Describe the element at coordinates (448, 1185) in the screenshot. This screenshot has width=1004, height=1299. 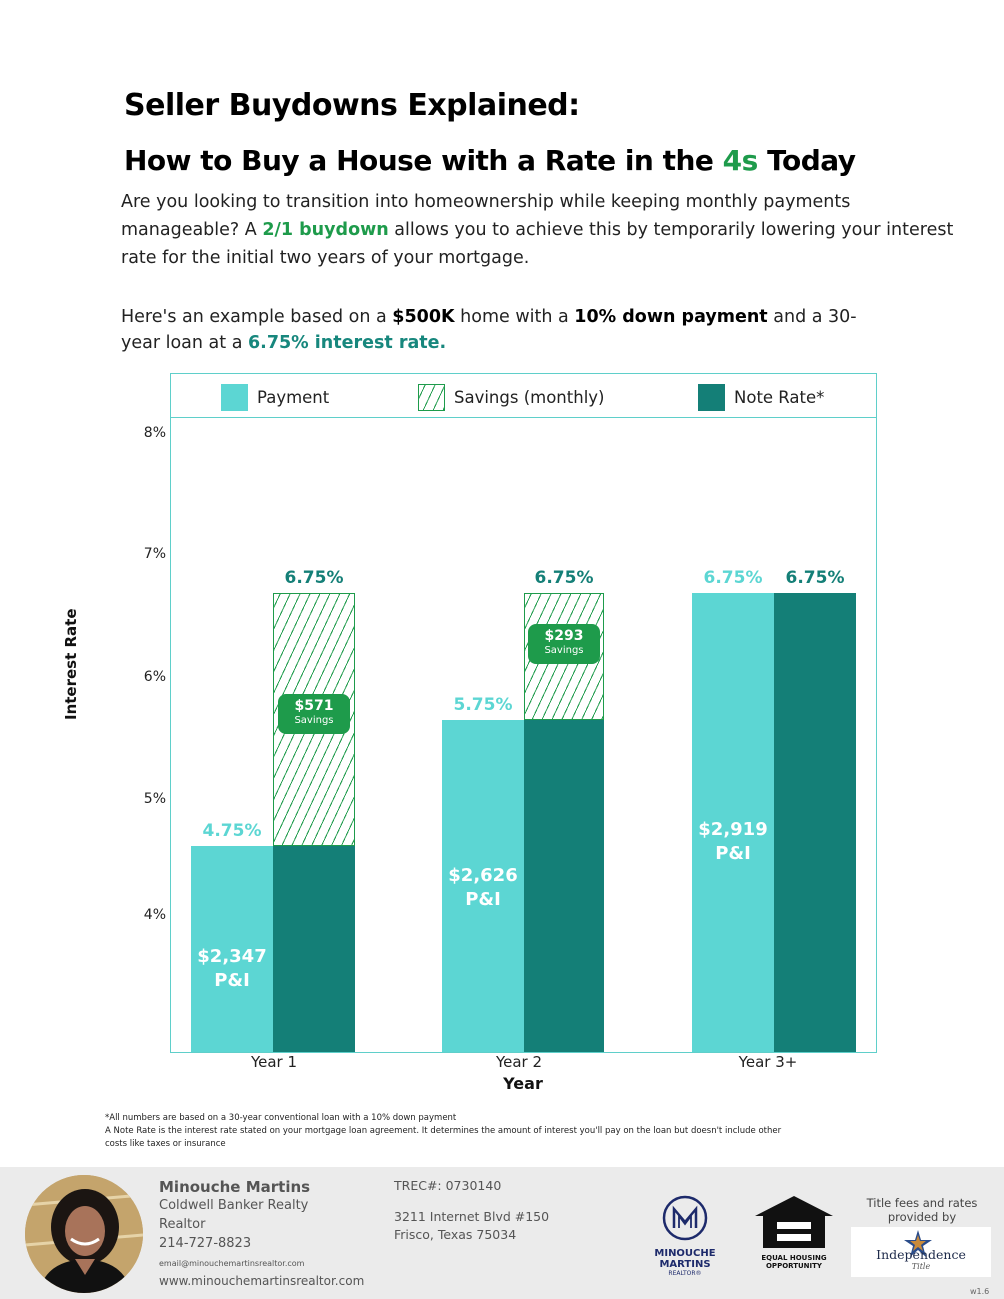
I see `trec-number: TREC#: 0730140` at that location.